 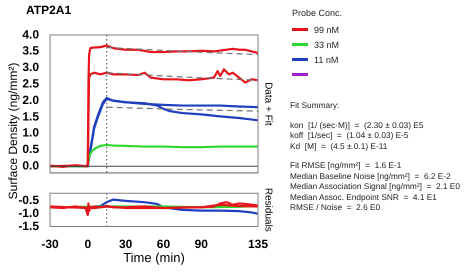 I want to click on text: koff [1/sec] = (1.04 ± 0.03) E-5, so click(x=350, y=135).